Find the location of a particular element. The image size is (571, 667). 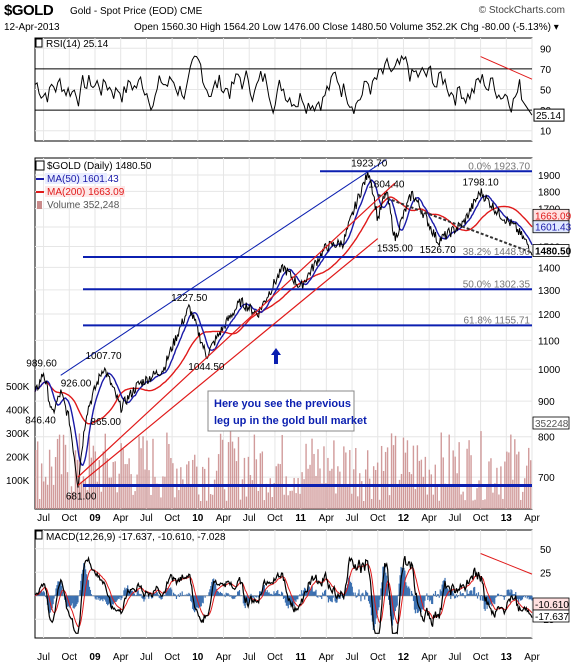

price-annotation: 1007.70 is located at coordinates (103, 356).